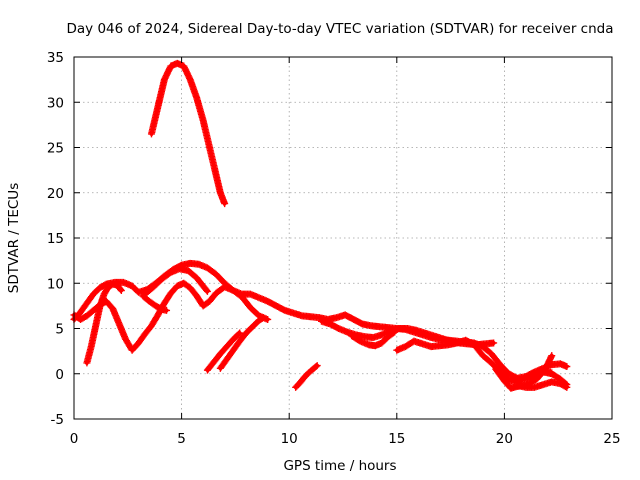 This screenshot has width=640, height=480. I want to click on x-tick-label: 25, so click(611, 439).